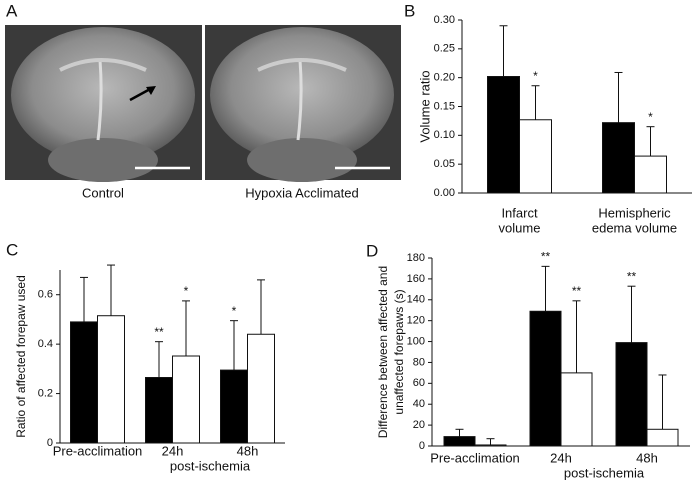  What do you see at coordinates (444, 78) in the screenshot?
I see `y-tick-label: 0.20` at bounding box center [444, 78].